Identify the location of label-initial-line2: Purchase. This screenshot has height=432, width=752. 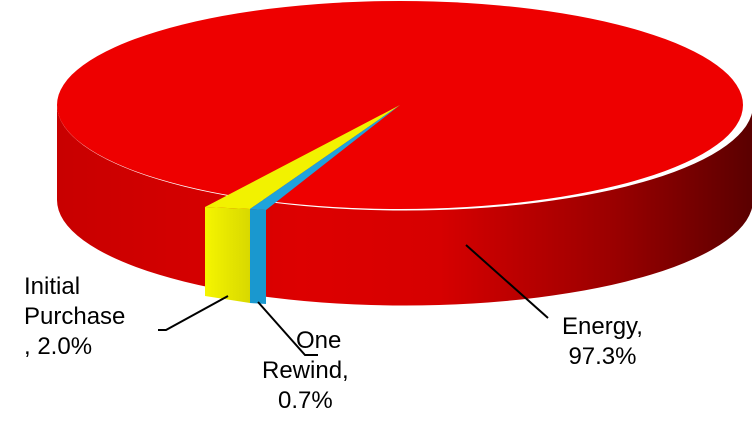
(75, 316).